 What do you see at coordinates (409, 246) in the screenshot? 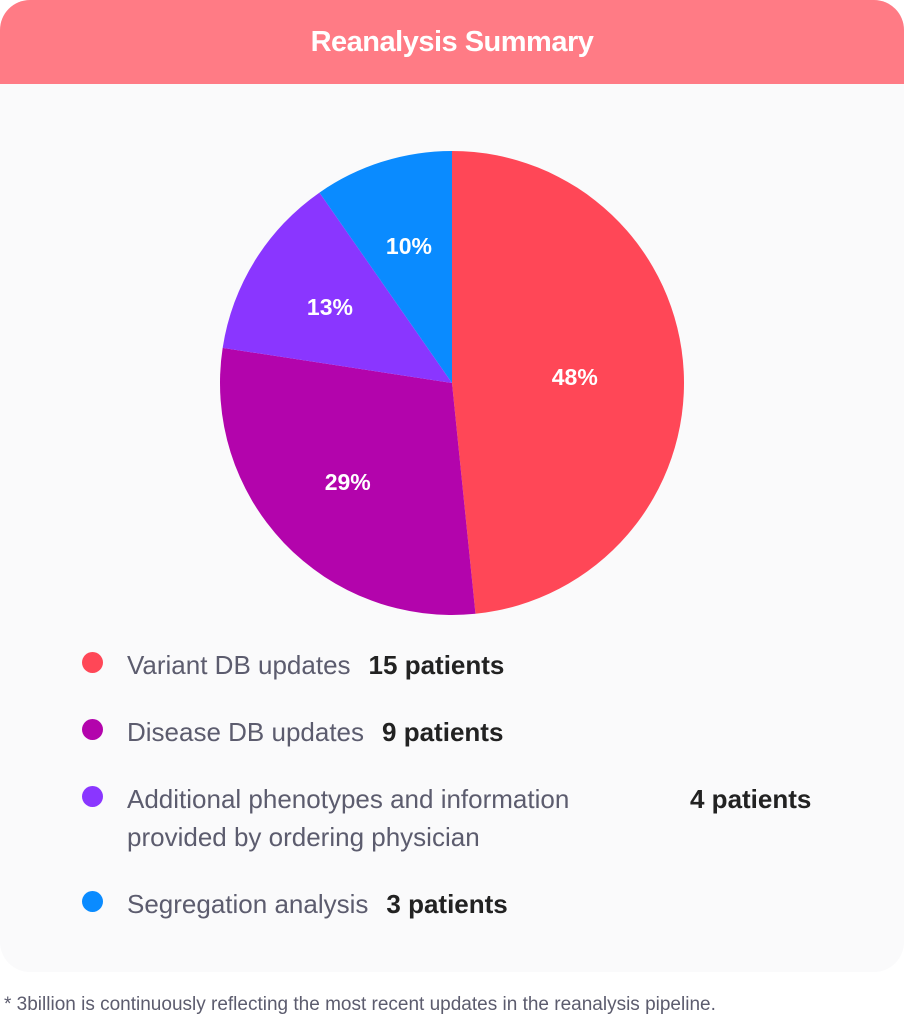
I see `pie-slice-label: 10%` at bounding box center [409, 246].